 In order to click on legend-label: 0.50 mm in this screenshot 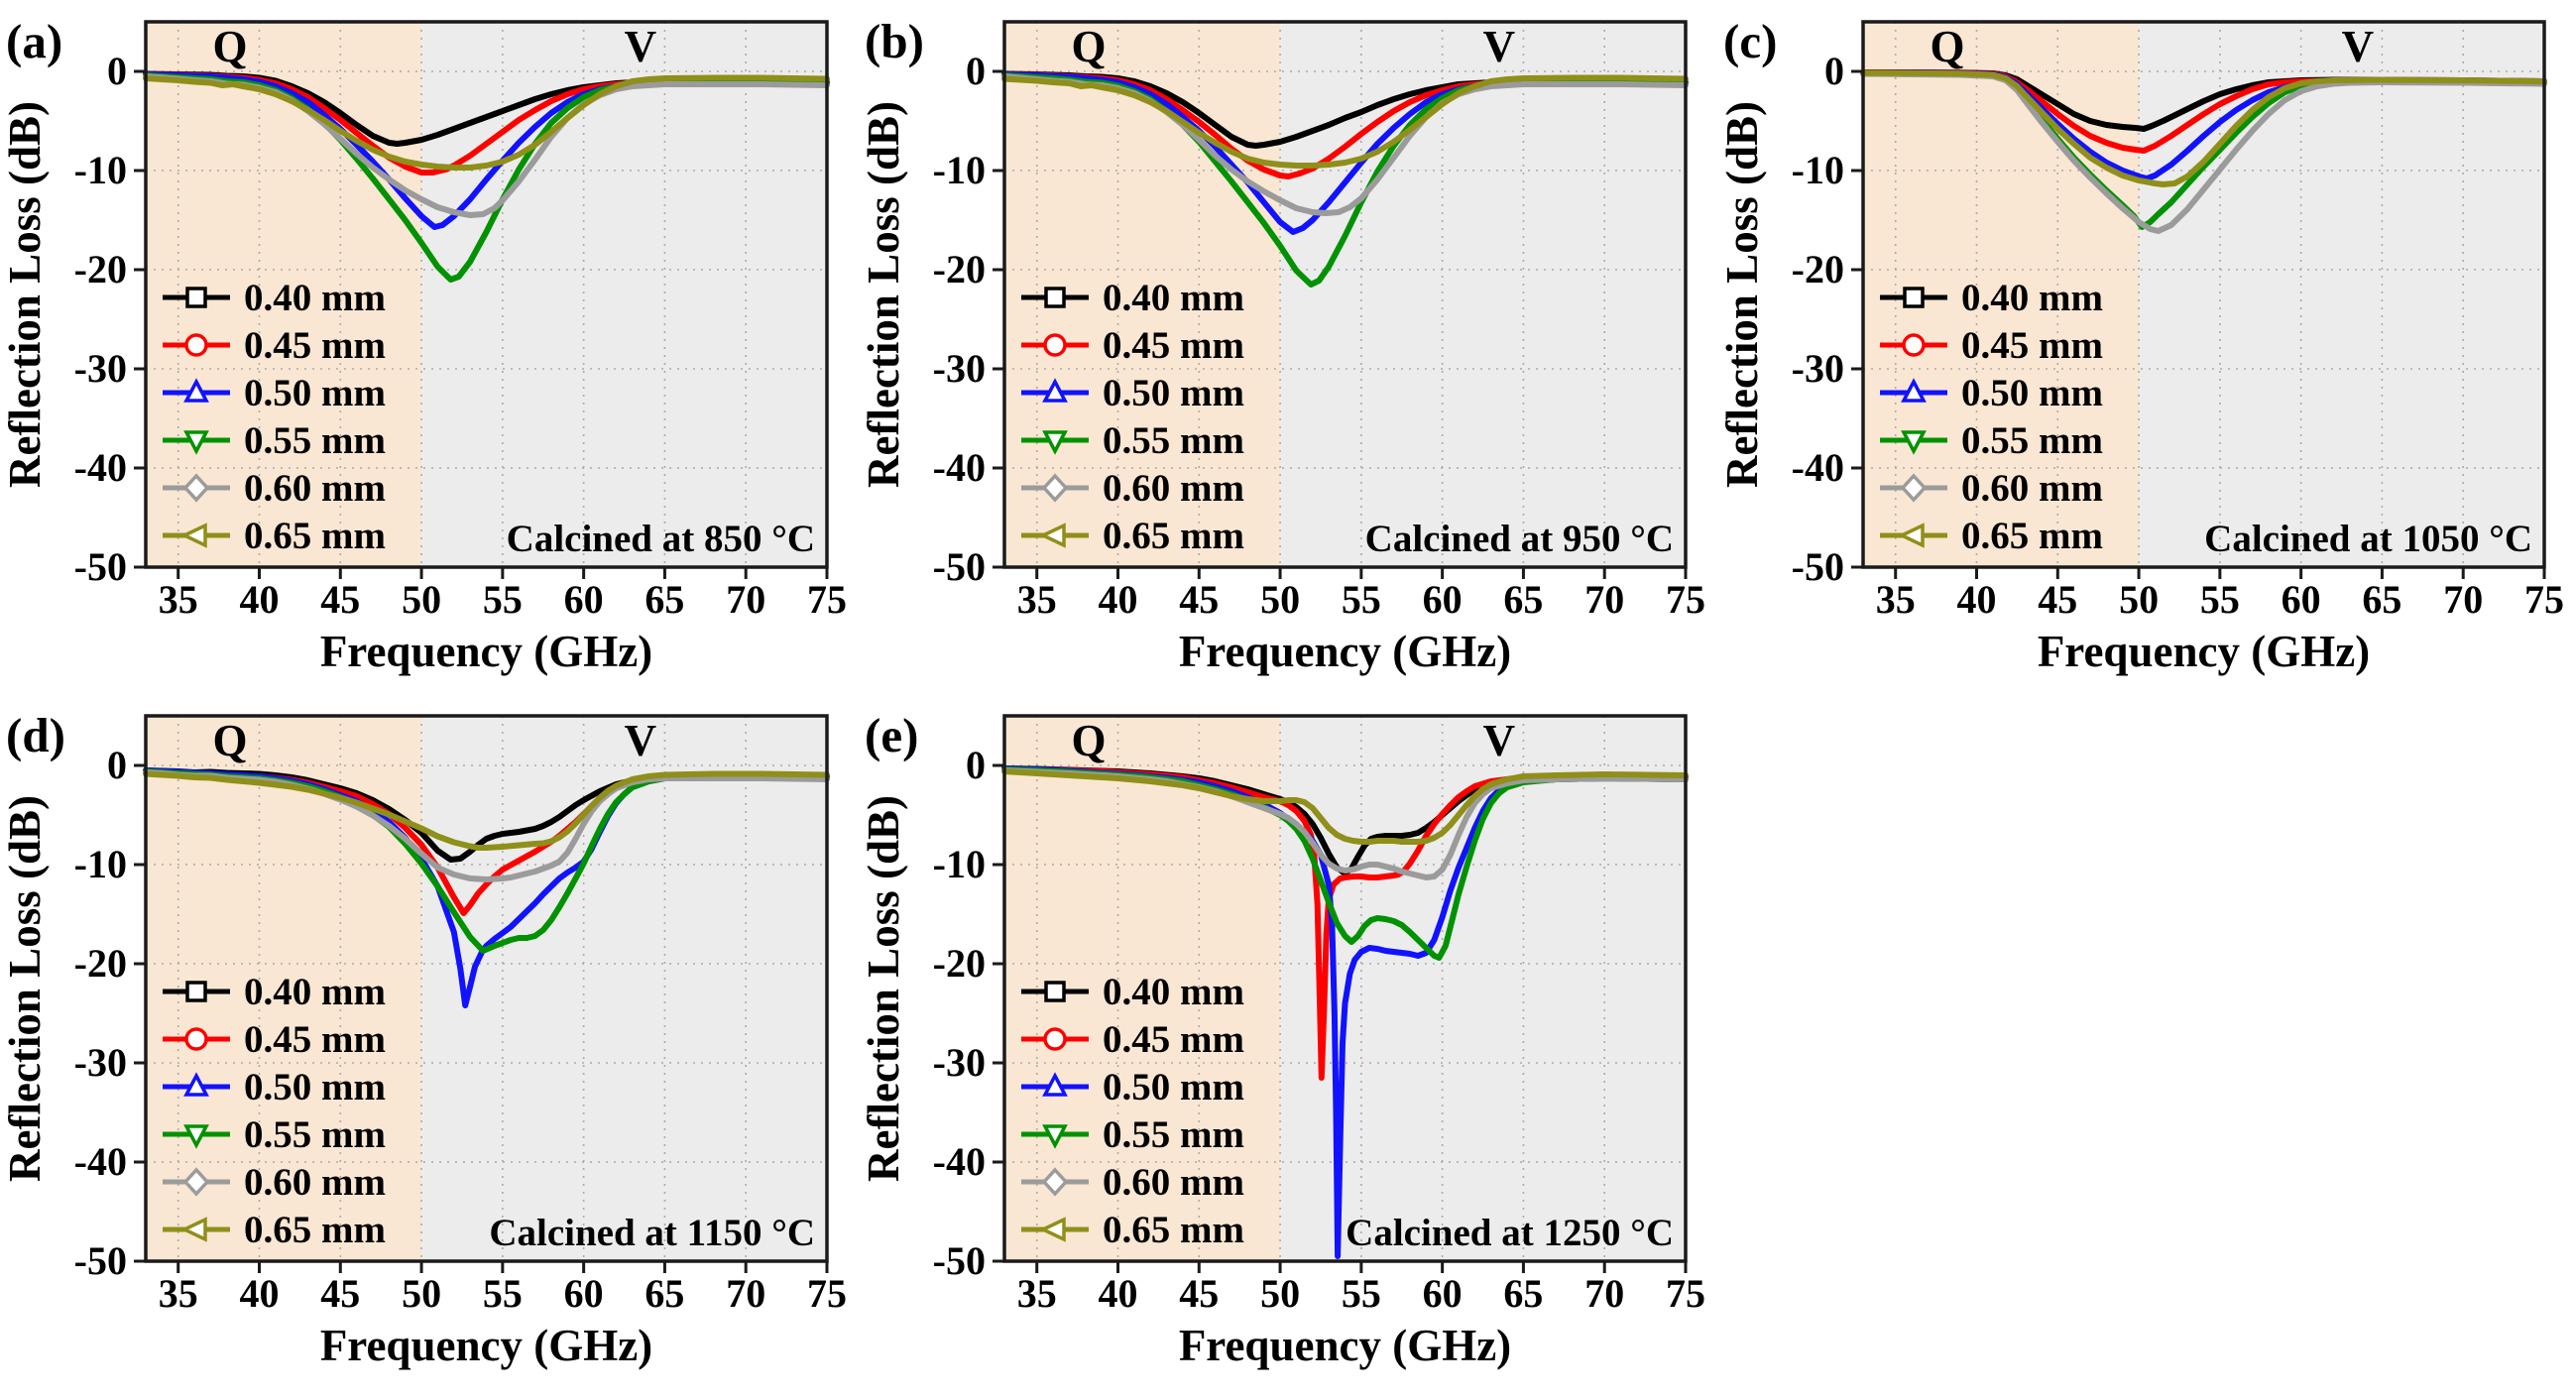, I will do `click(2032, 393)`.